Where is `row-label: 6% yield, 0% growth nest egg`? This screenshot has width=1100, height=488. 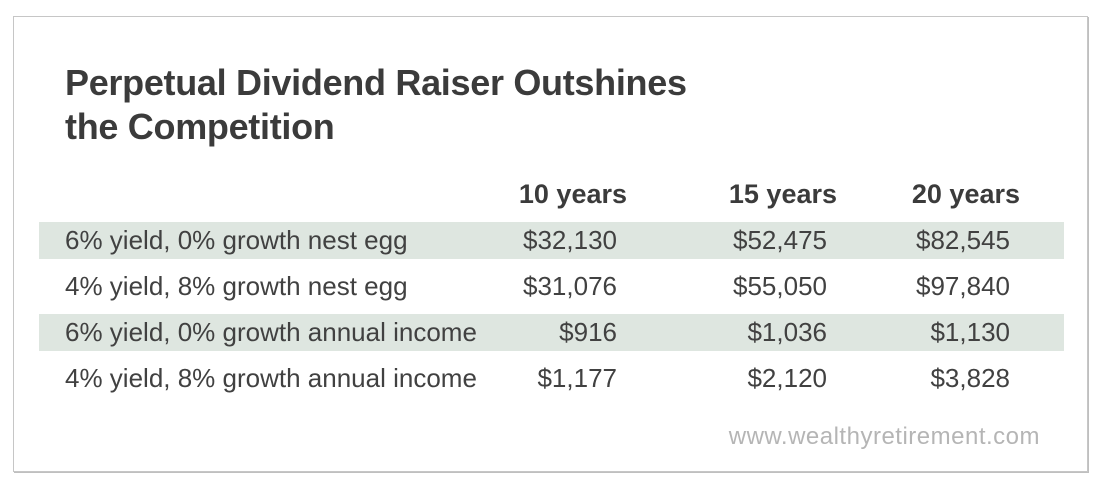 row-label: 6% yield, 0% growth nest egg is located at coordinates (259, 240).